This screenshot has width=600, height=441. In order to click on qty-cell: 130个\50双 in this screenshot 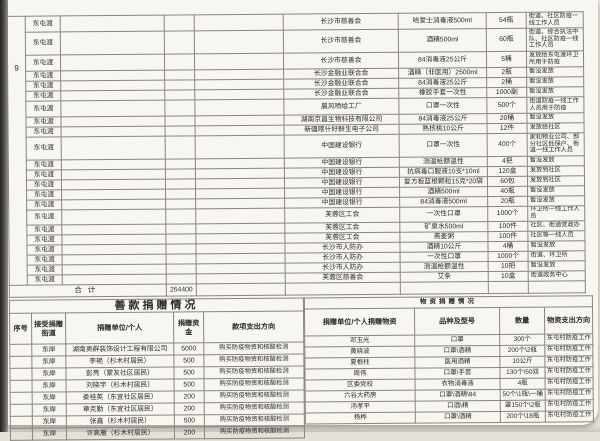, I will do `click(522, 372)`.